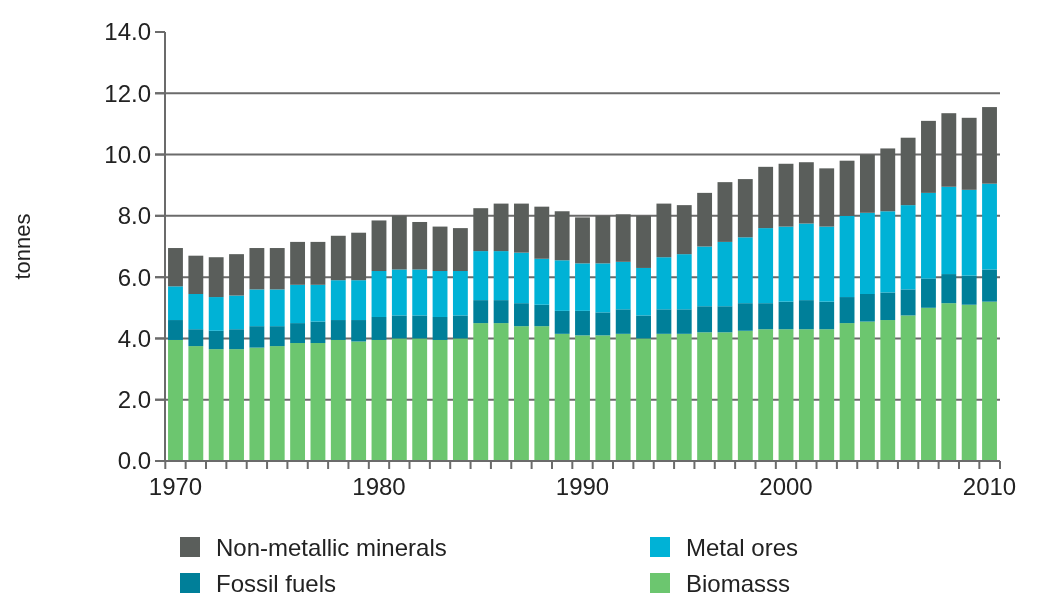 This screenshot has width=1048, height=607. I want to click on y-tick-label: 10.0, so click(127, 154).